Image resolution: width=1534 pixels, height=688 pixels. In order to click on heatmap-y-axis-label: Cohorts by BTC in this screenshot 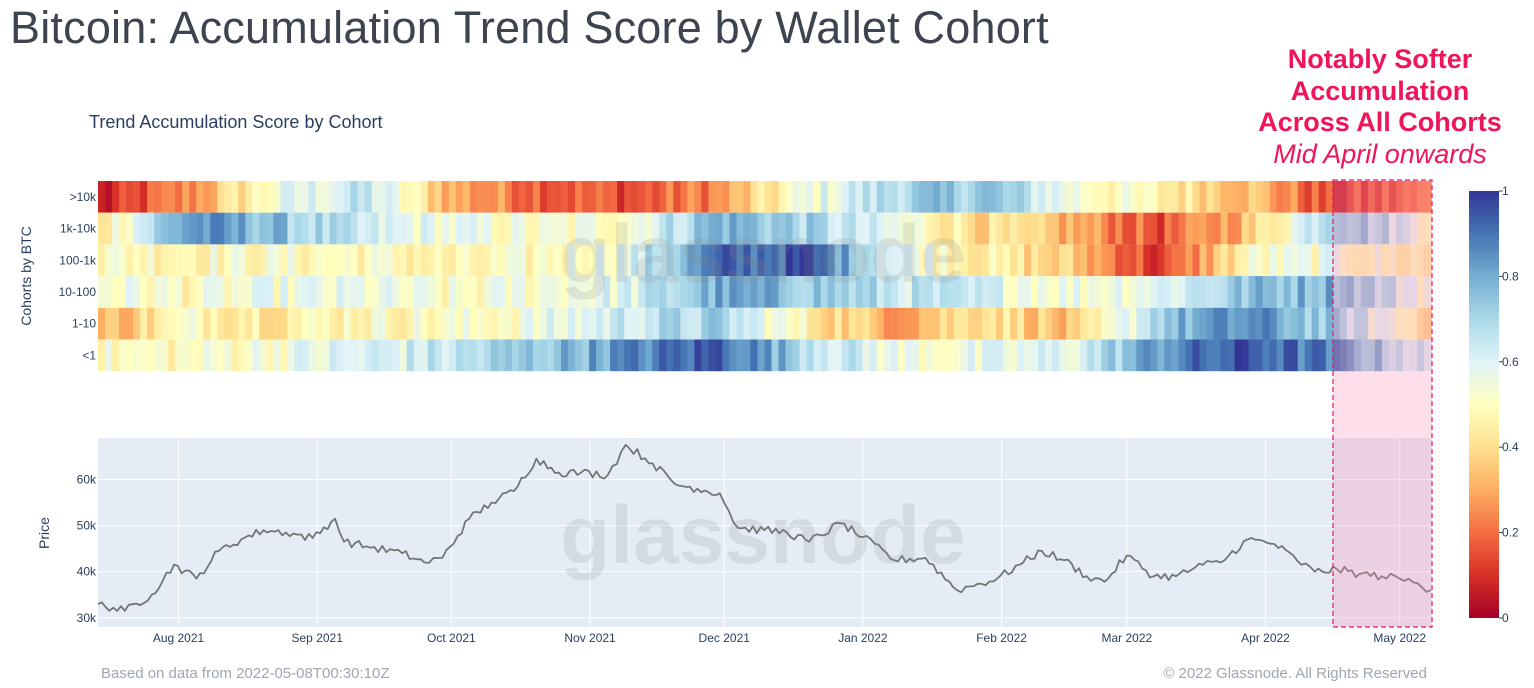, I will do `click(26, 276)`.